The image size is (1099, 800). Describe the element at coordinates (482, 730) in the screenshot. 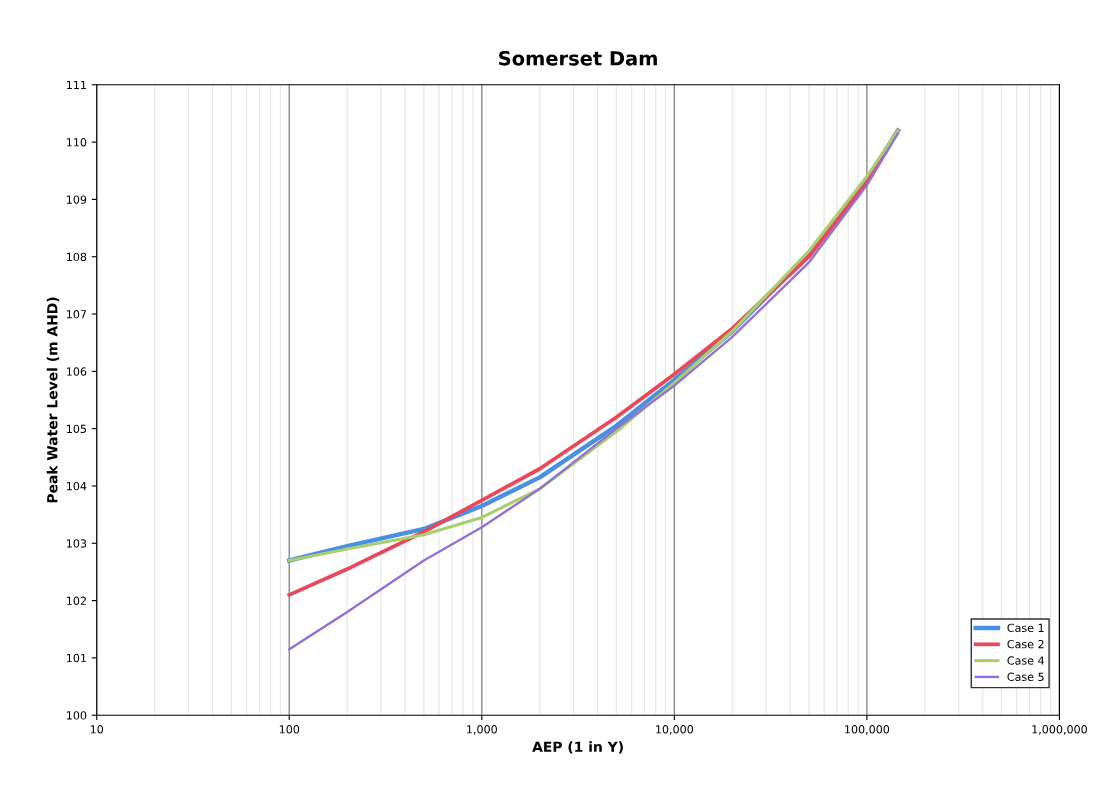

I see `x-tick-label: 1,000` at that location.